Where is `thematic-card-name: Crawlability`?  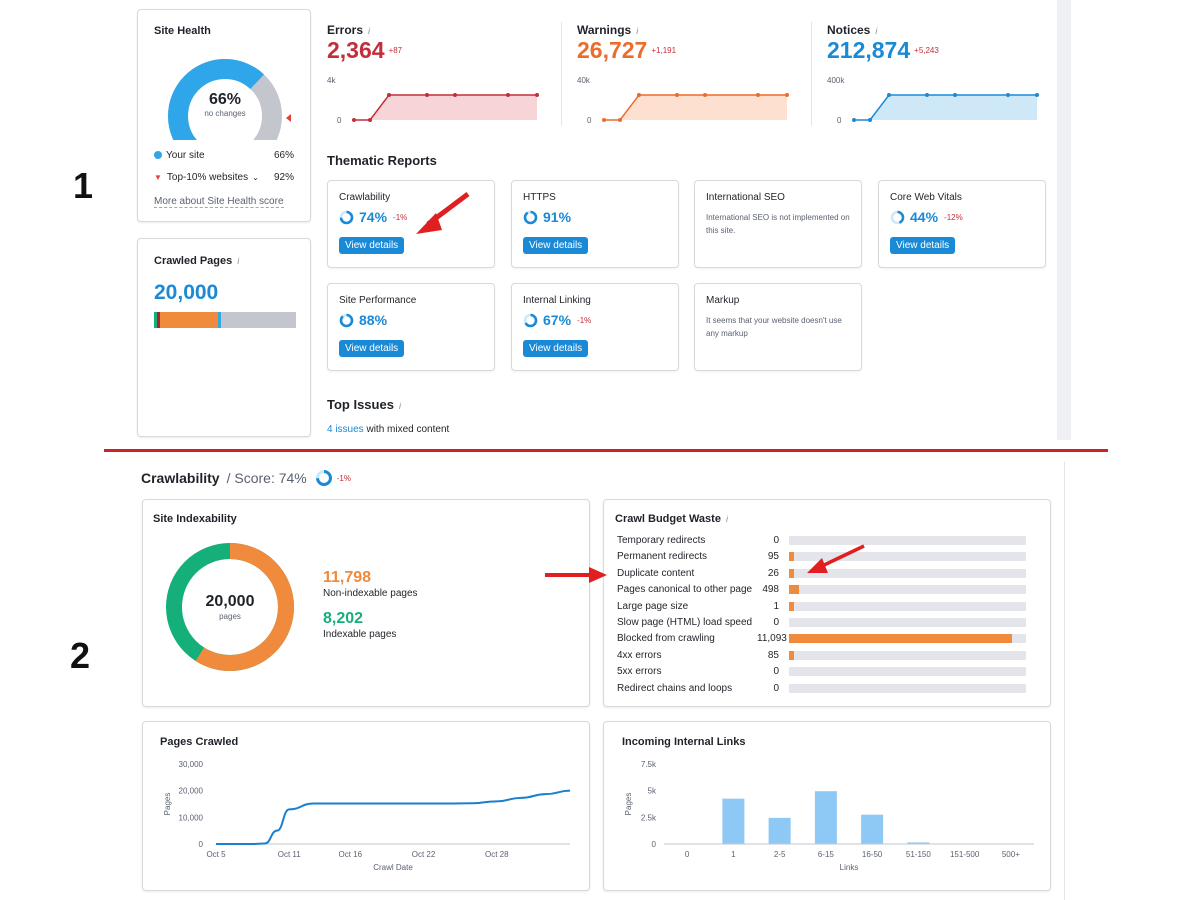 thematic-card-name: Crawlability is located at coordinates (365, 197).